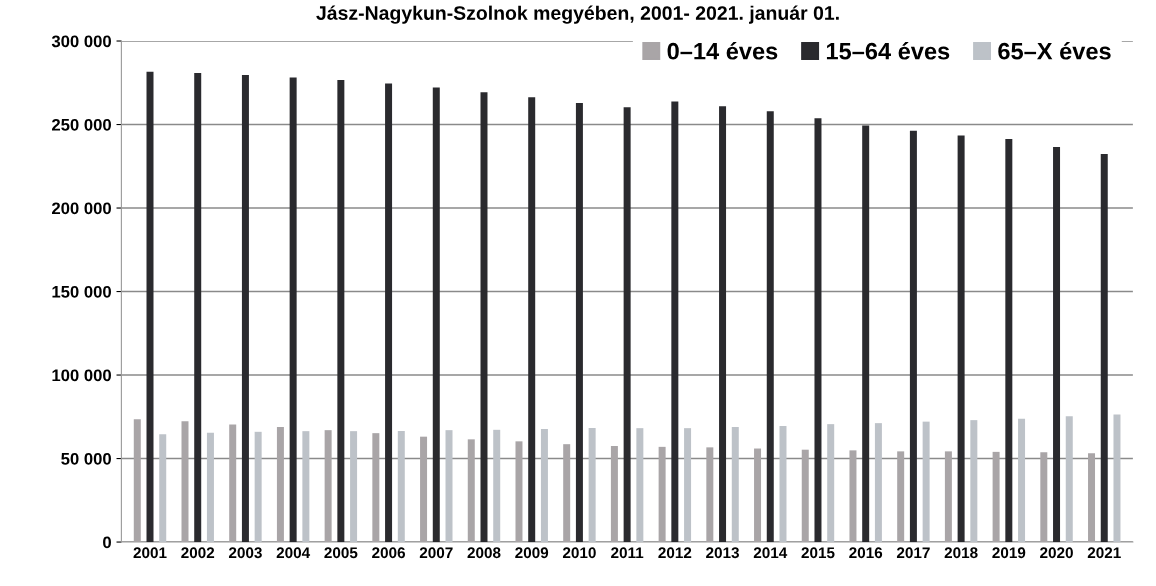 The height and width of the screenshot is (586, 1156). Describe the element at coordinates (150, 553) in the screenshot. I see `x-tick-label: 2001` at that location.